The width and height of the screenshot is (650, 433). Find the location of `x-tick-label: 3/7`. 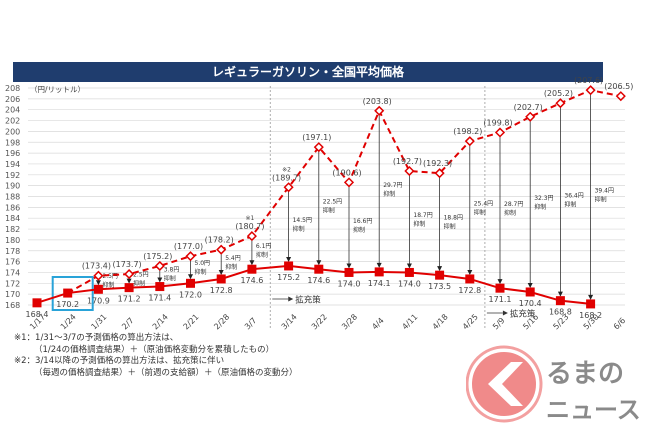

x-tick-label: 3/7 is located at coordinates (250, 323).